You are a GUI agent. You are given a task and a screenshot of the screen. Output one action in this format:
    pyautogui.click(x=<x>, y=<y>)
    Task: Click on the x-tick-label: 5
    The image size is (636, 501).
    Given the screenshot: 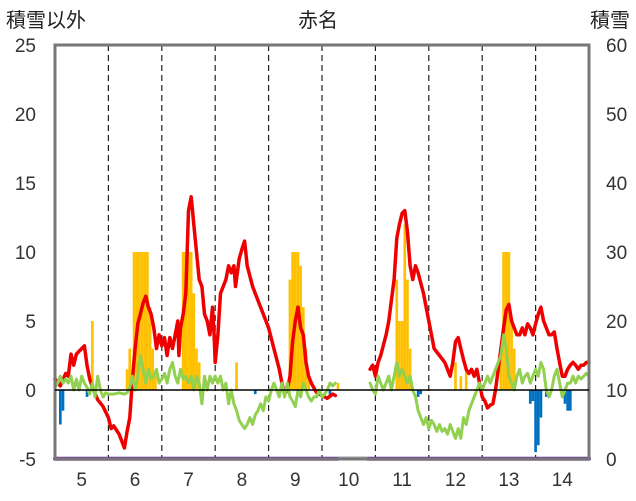 What is the action you would take?
    pyautogui.click(x=81, y=480)
    